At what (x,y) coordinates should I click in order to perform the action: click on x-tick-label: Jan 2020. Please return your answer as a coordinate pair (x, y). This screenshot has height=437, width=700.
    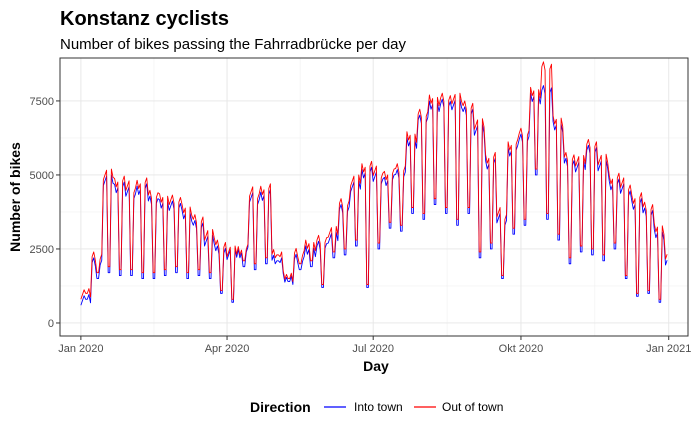
    Looking at the image, I should click on (80, 349).